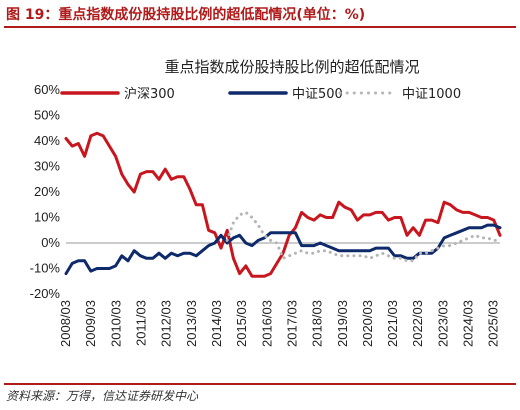 The width and height of the screenshot is (520, 410). What do you see at coordinates (367, 323) in the screenshot?
I see `x-tick-label: 2020/03` at bounding box center [367, 323].